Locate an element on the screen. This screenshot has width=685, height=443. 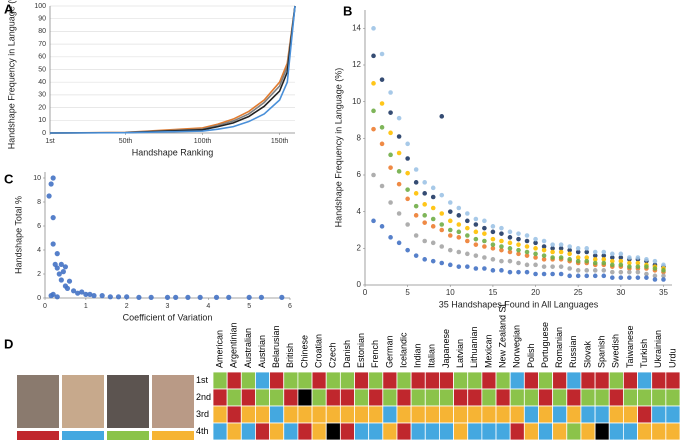
column-header: Lithuanian is located at coordinates (474, 347).